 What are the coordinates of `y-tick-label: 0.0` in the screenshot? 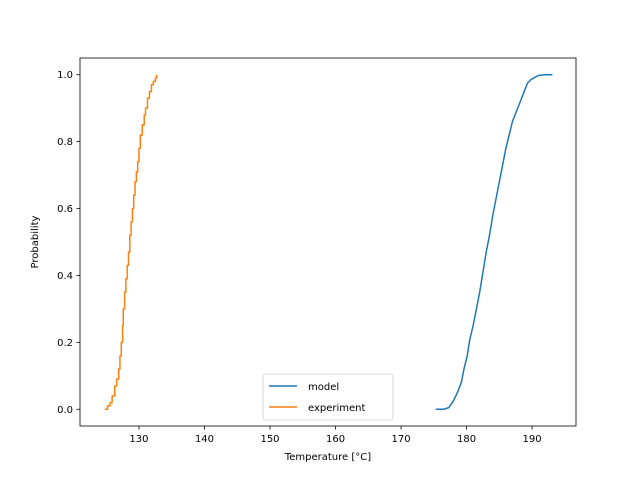 It's located at (65, 410).